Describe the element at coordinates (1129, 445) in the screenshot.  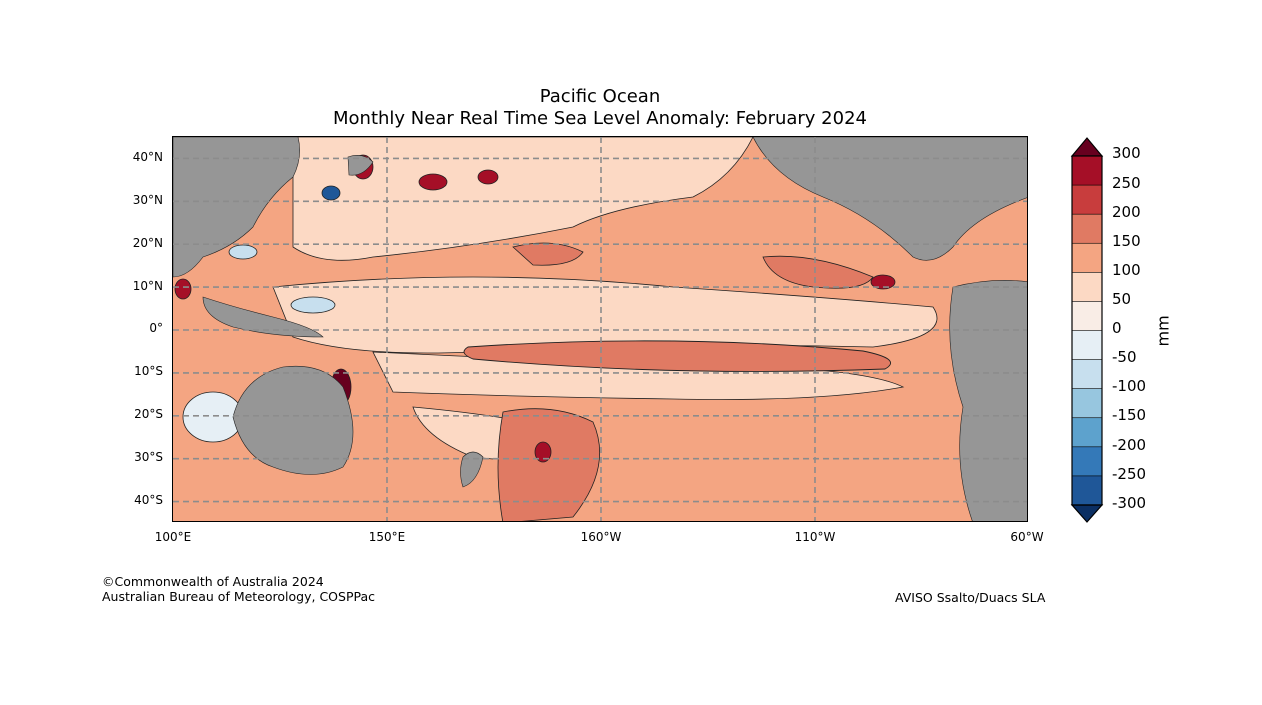
I see `colorbar-label-minus-200: -200` at that location.